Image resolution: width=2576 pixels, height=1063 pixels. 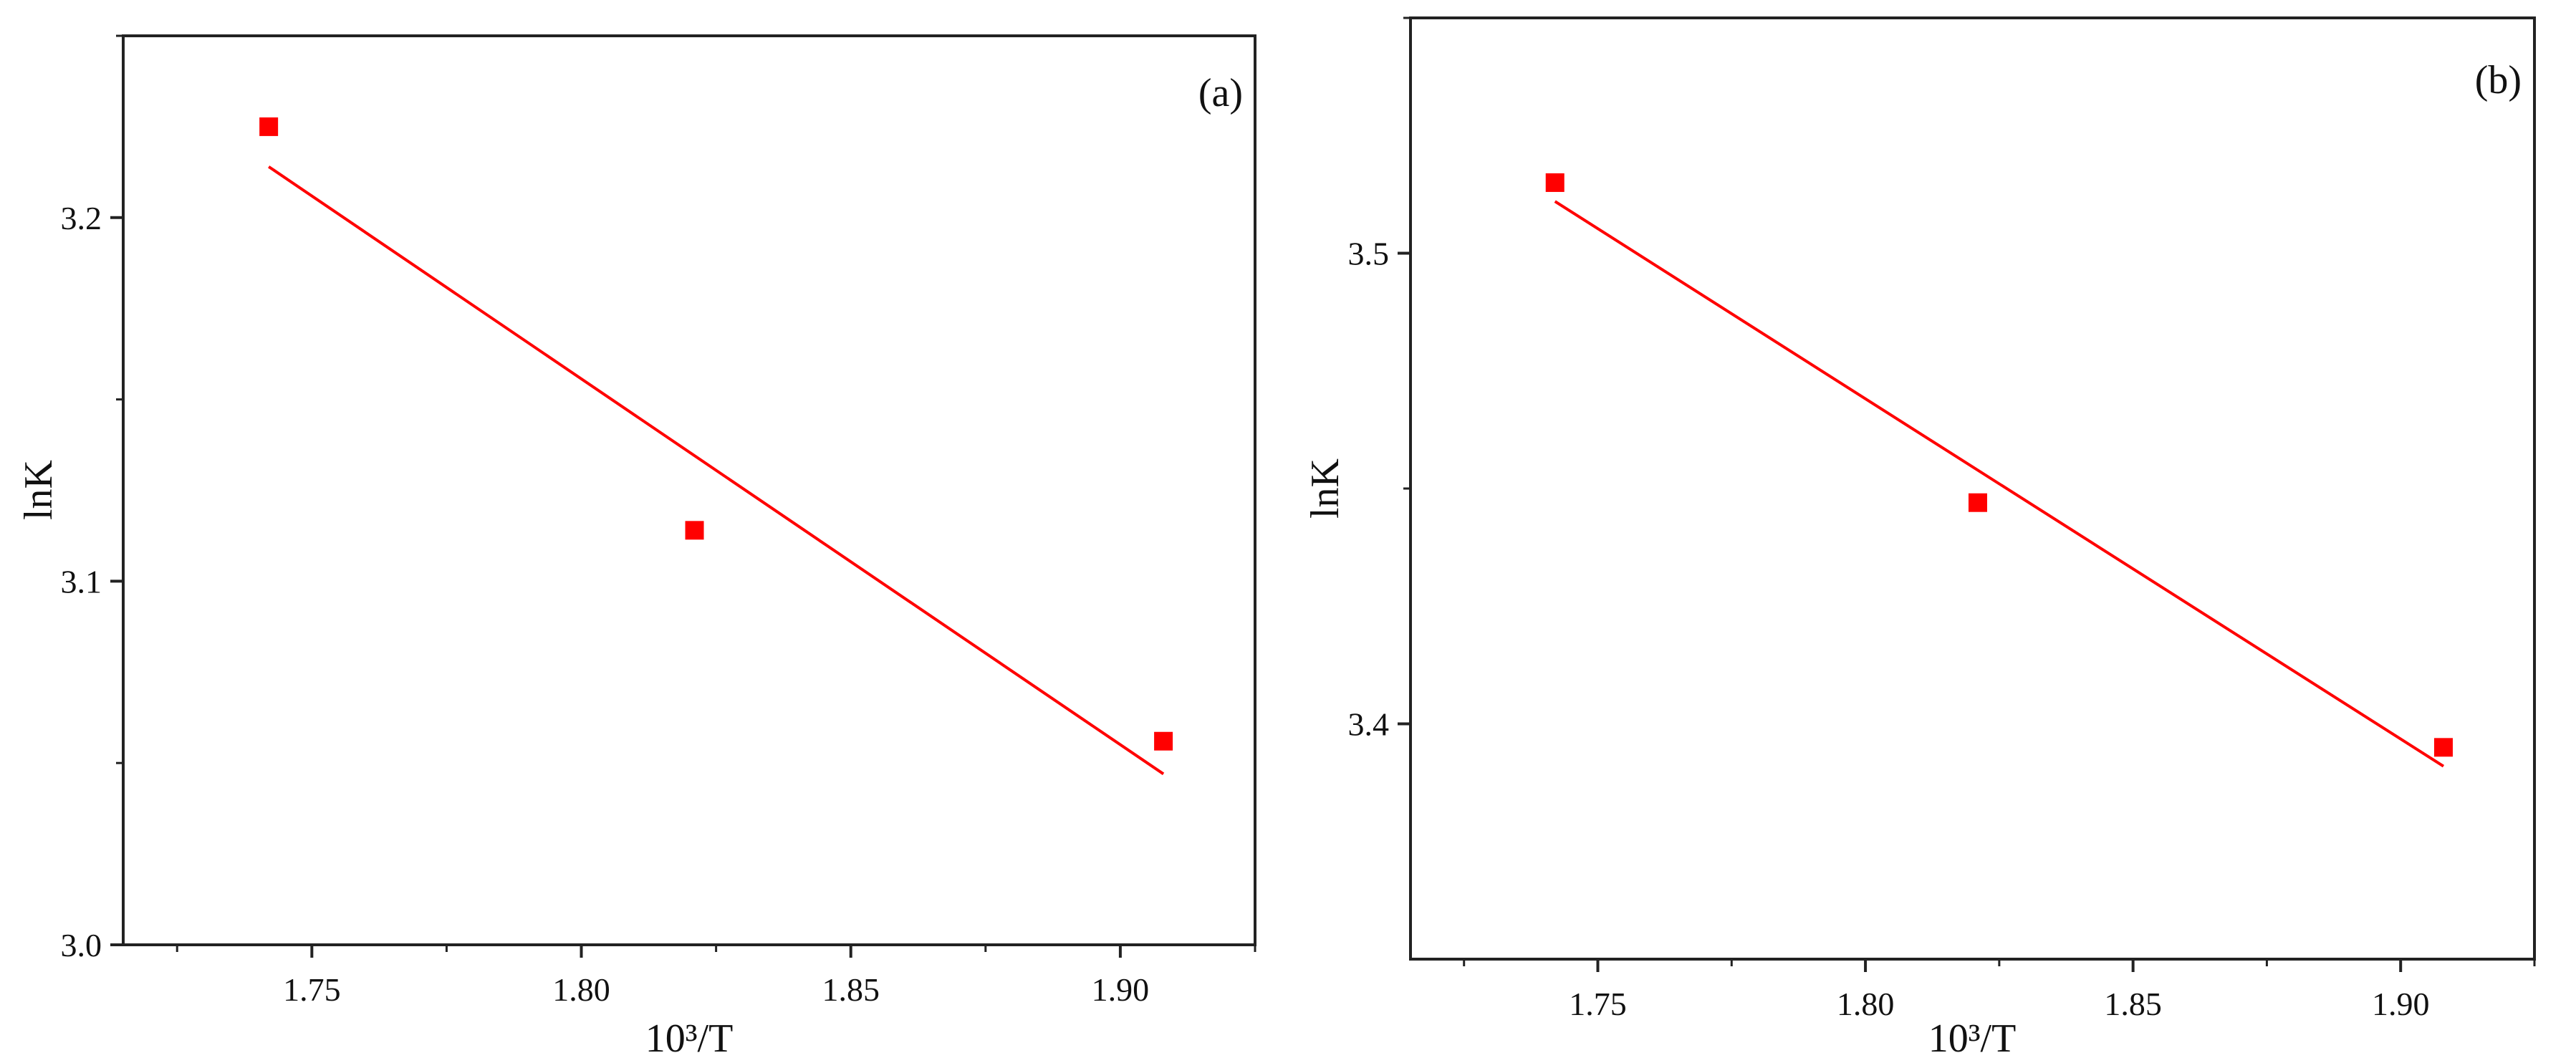 I want to click on y-tick-label: 3.2, so click(x=81, y=218).